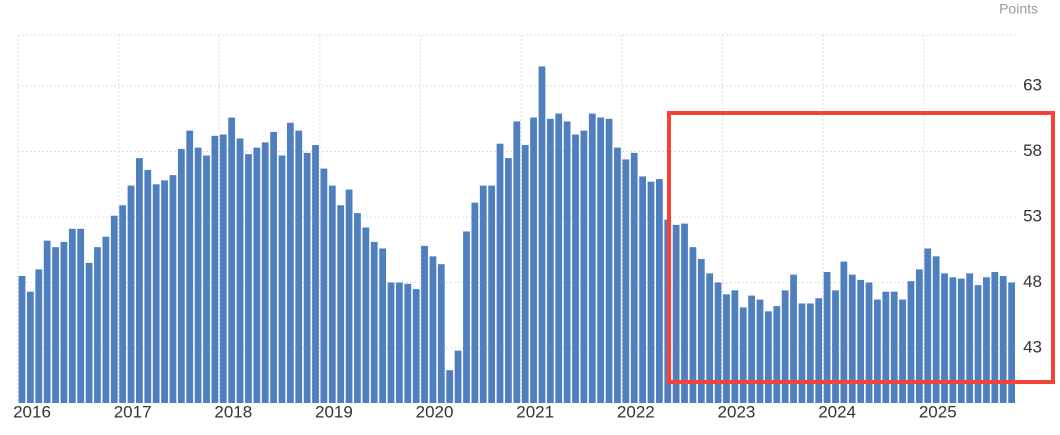 Image resolution: width=1060 pixels, height=435 pixels. I want to click on x-tick-label: 2024, so click(837, 411).